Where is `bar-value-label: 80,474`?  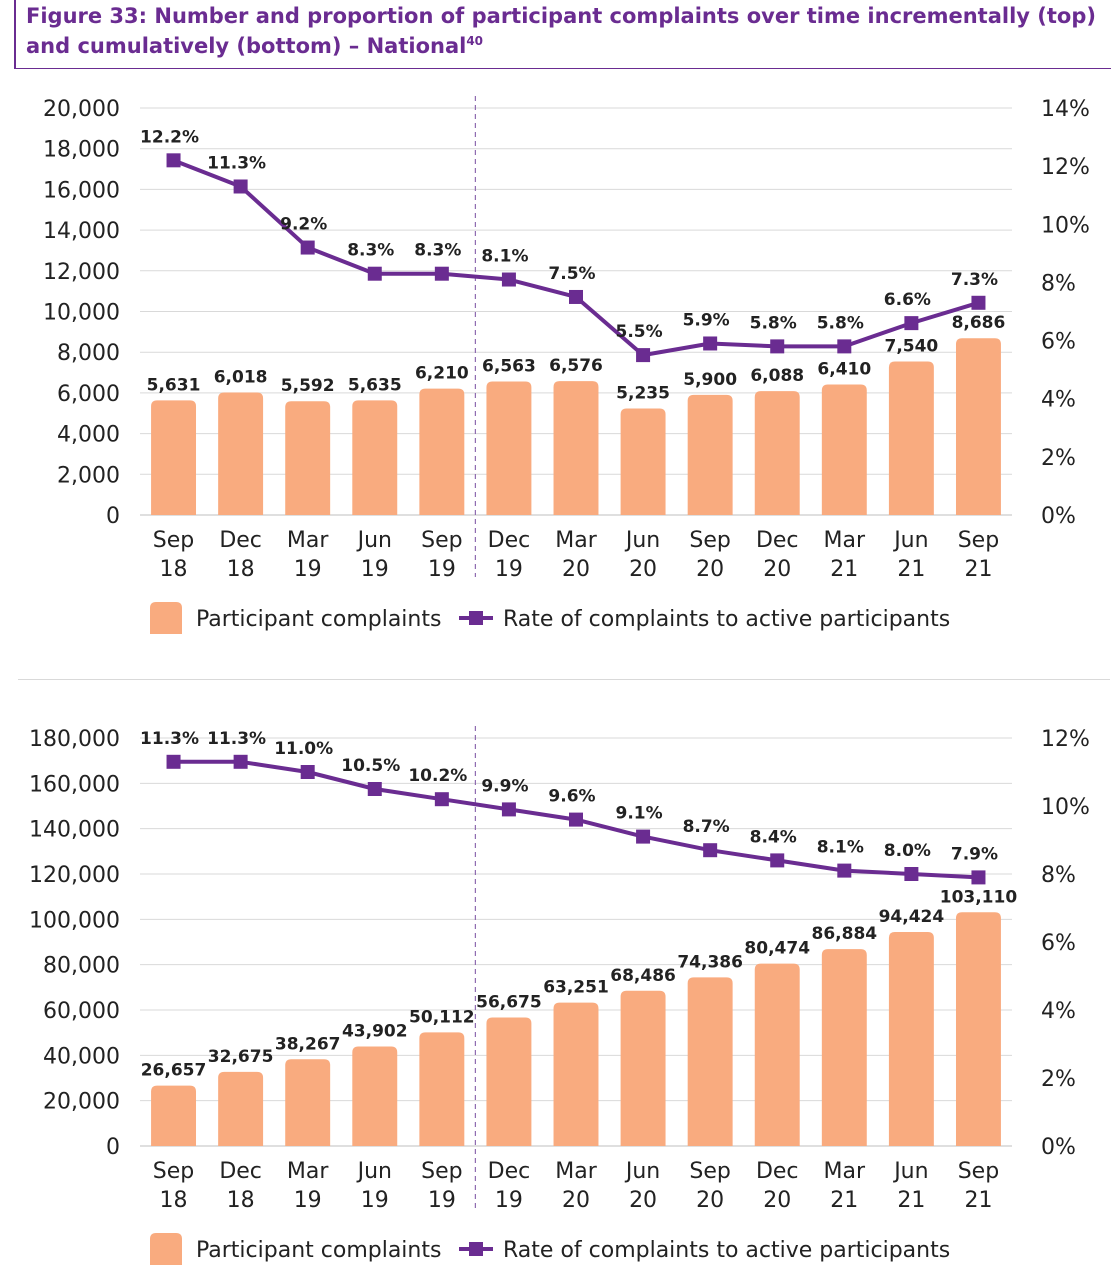 bar-value-label: 80,474 is located at coordinates (777, 949).